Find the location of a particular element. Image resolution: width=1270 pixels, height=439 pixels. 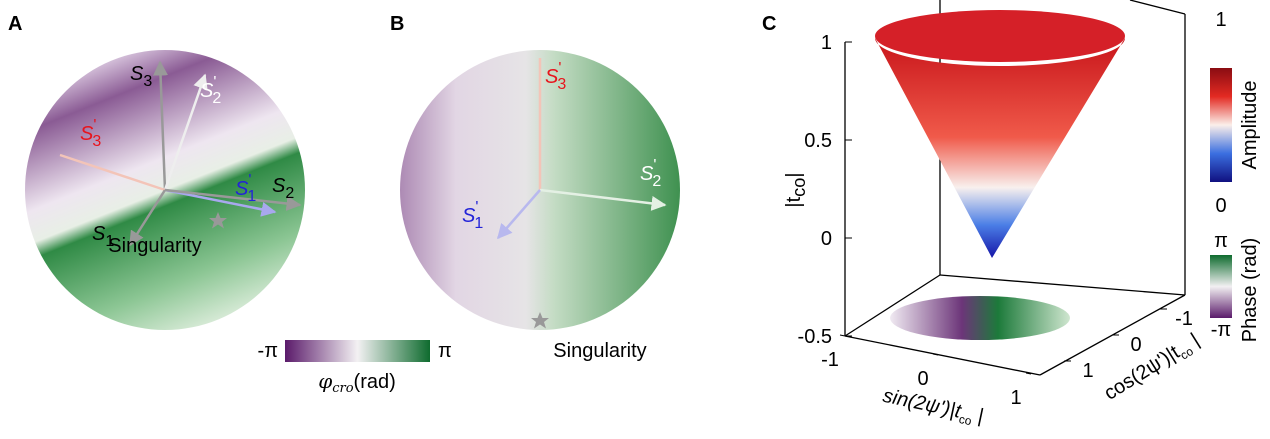

amplitude-colorbar is located at coordinates (1221, 125).